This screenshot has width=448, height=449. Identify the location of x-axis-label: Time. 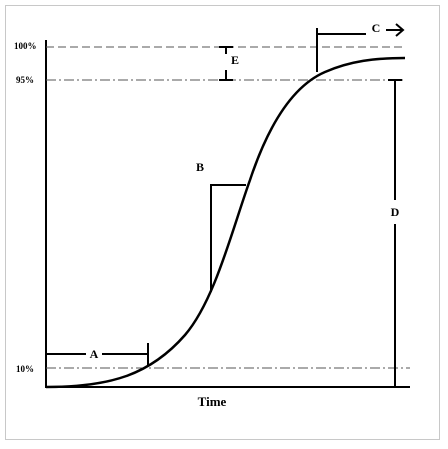
(212, 401).